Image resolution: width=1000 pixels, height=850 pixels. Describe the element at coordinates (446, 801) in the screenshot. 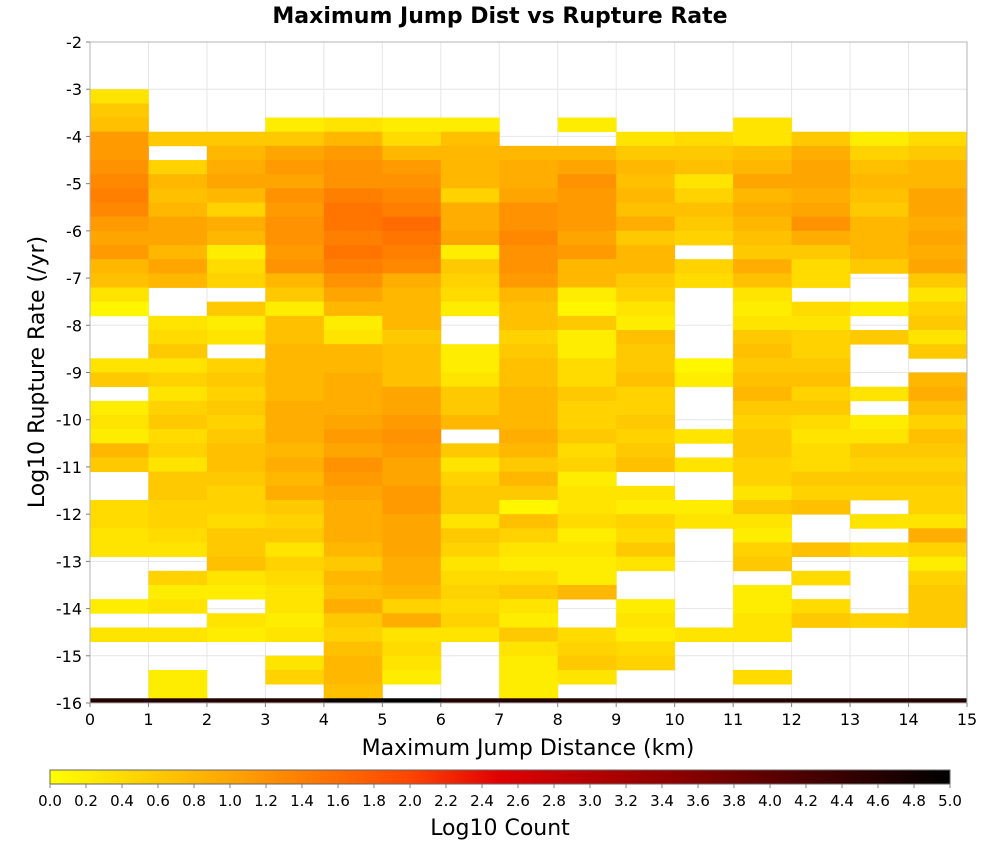

I see `colorbar-tick-label: 2.2` at that location.